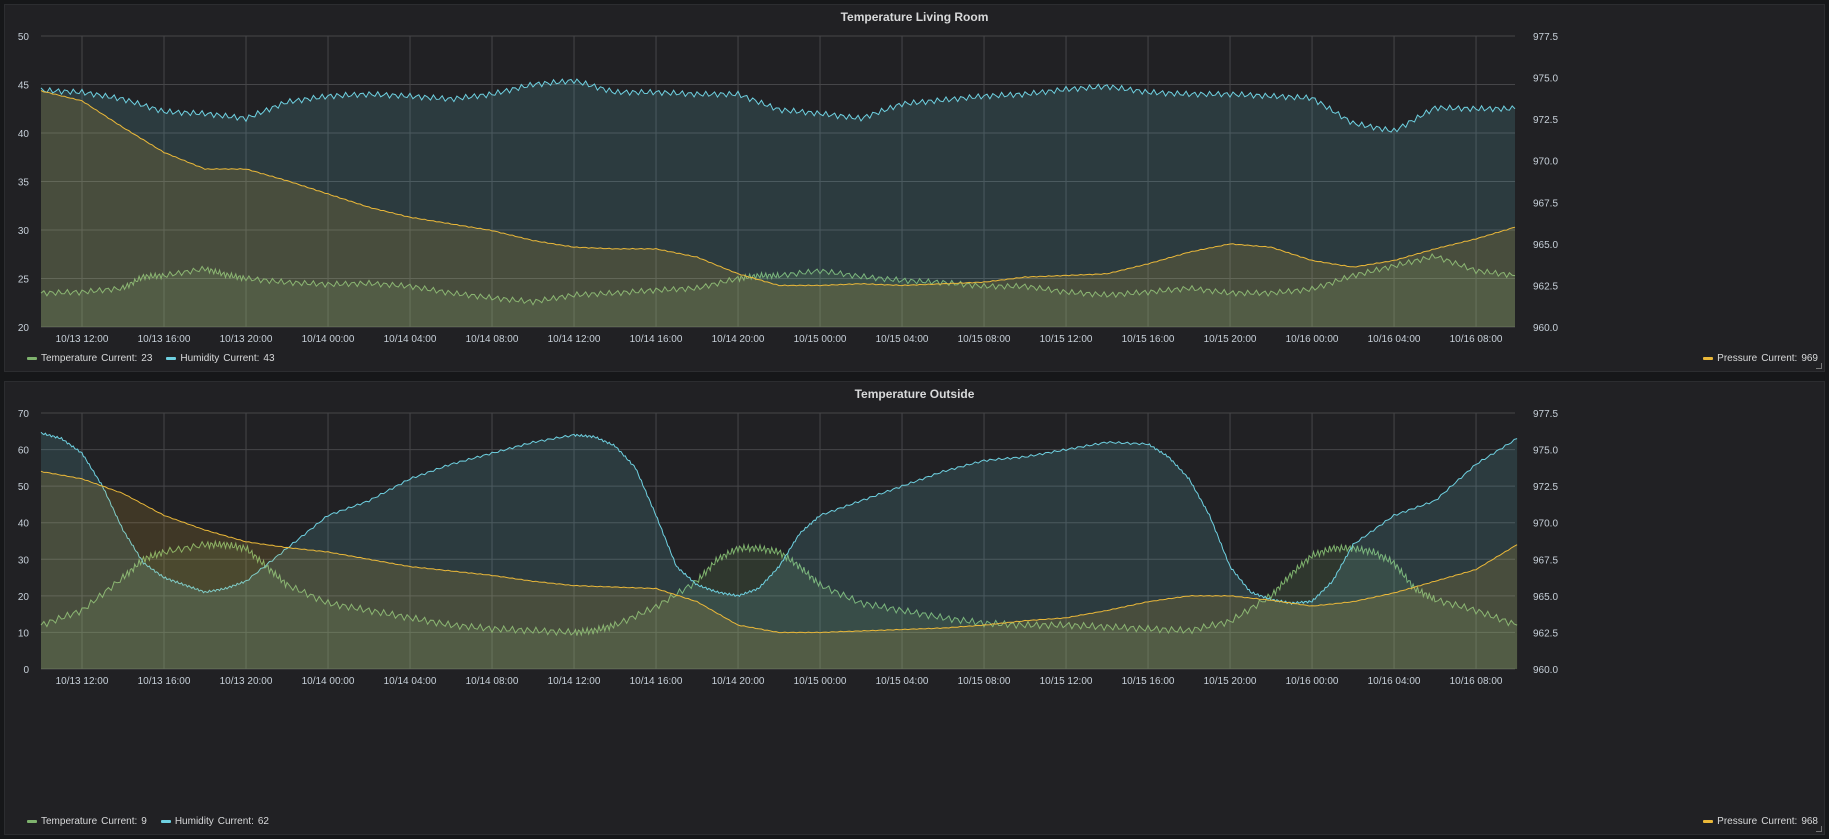 This screenshot has width=1829, height=839. I want to click on legend-pressure: Pressure Current: 969, so click(1760, 358).